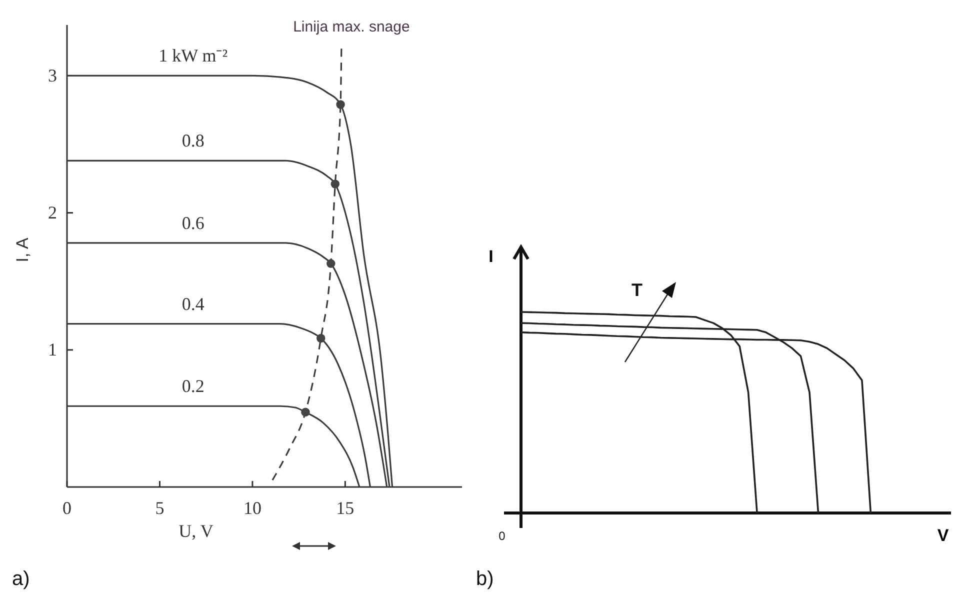 Image resolution: width=953 pixels, height=600 pixels. Describe the element at coordinates (252, 508) in the screenshot. I see `x-tick-label: 10` at that location.